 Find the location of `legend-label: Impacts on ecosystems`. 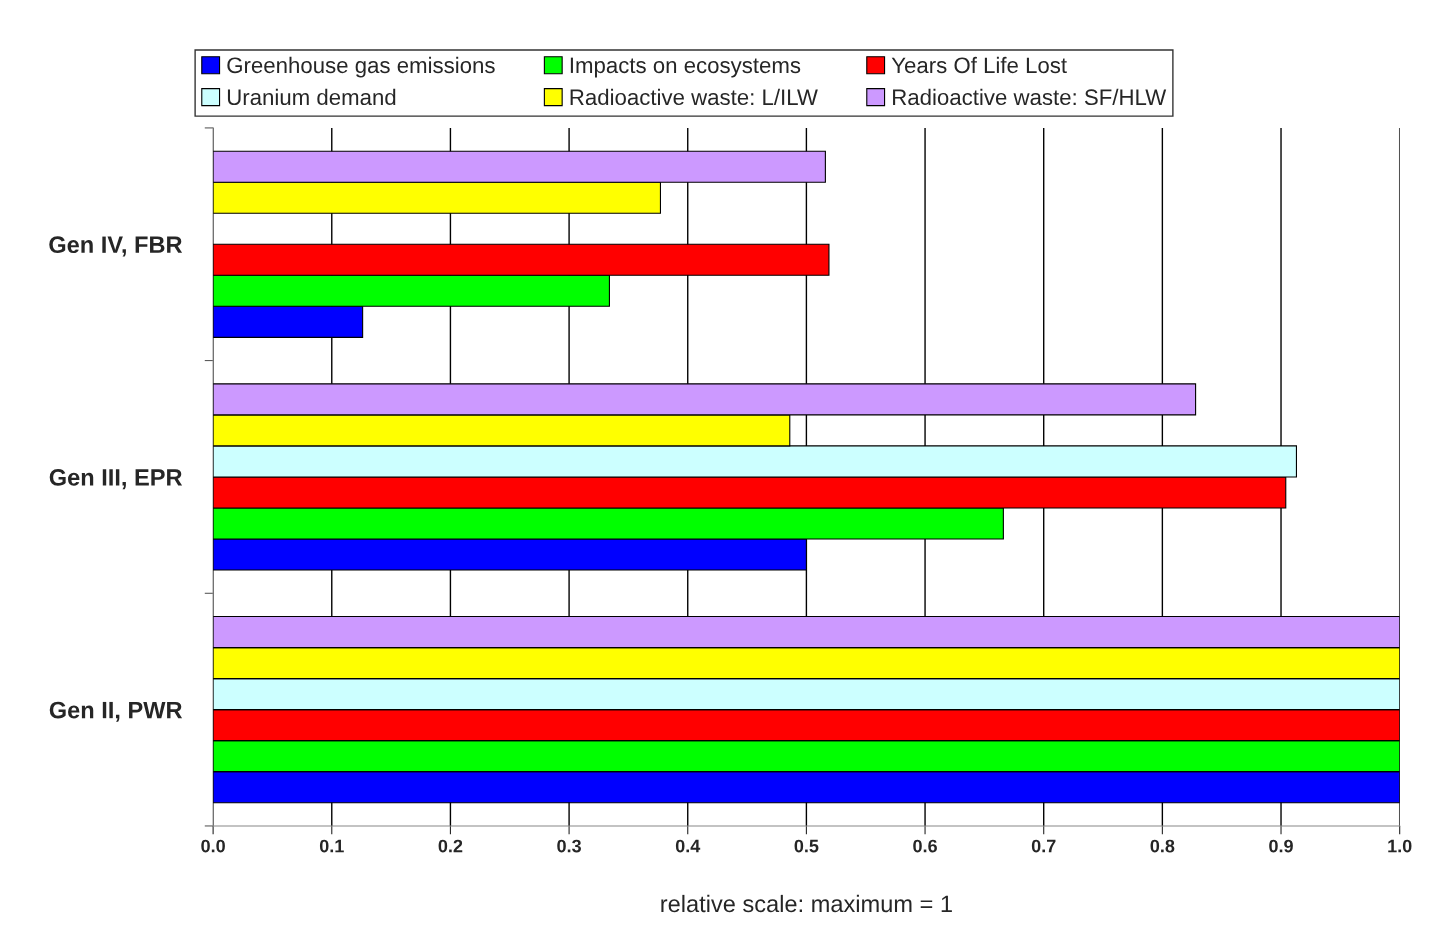

legend-label: Impacts on ecosystems is located at coordinates (685, 67).